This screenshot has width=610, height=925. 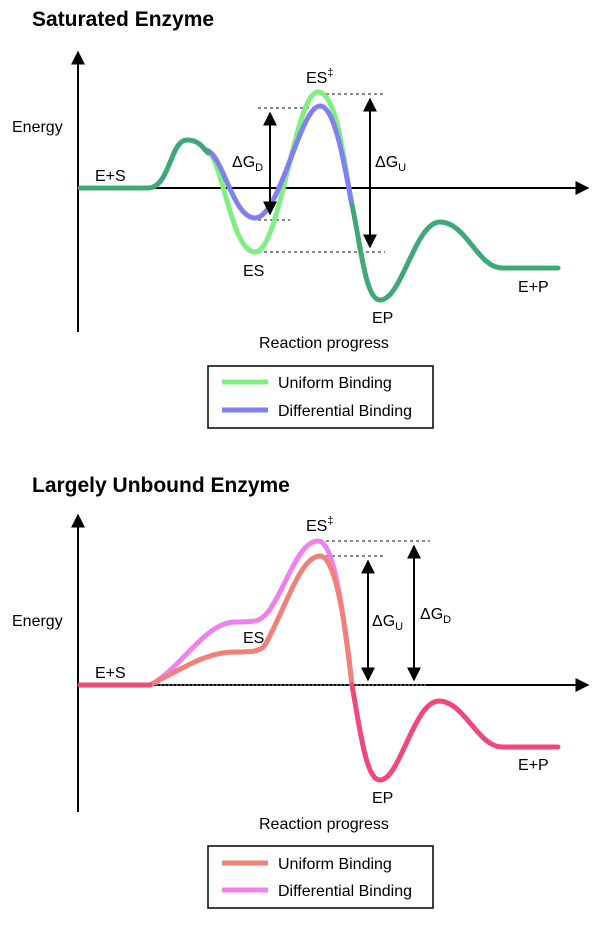 What do you see at coordinates (320, 397) in the screenshot?
I see `legend-saturated: Uniform Binding Differential Binding` at bounding box center [320, 397].